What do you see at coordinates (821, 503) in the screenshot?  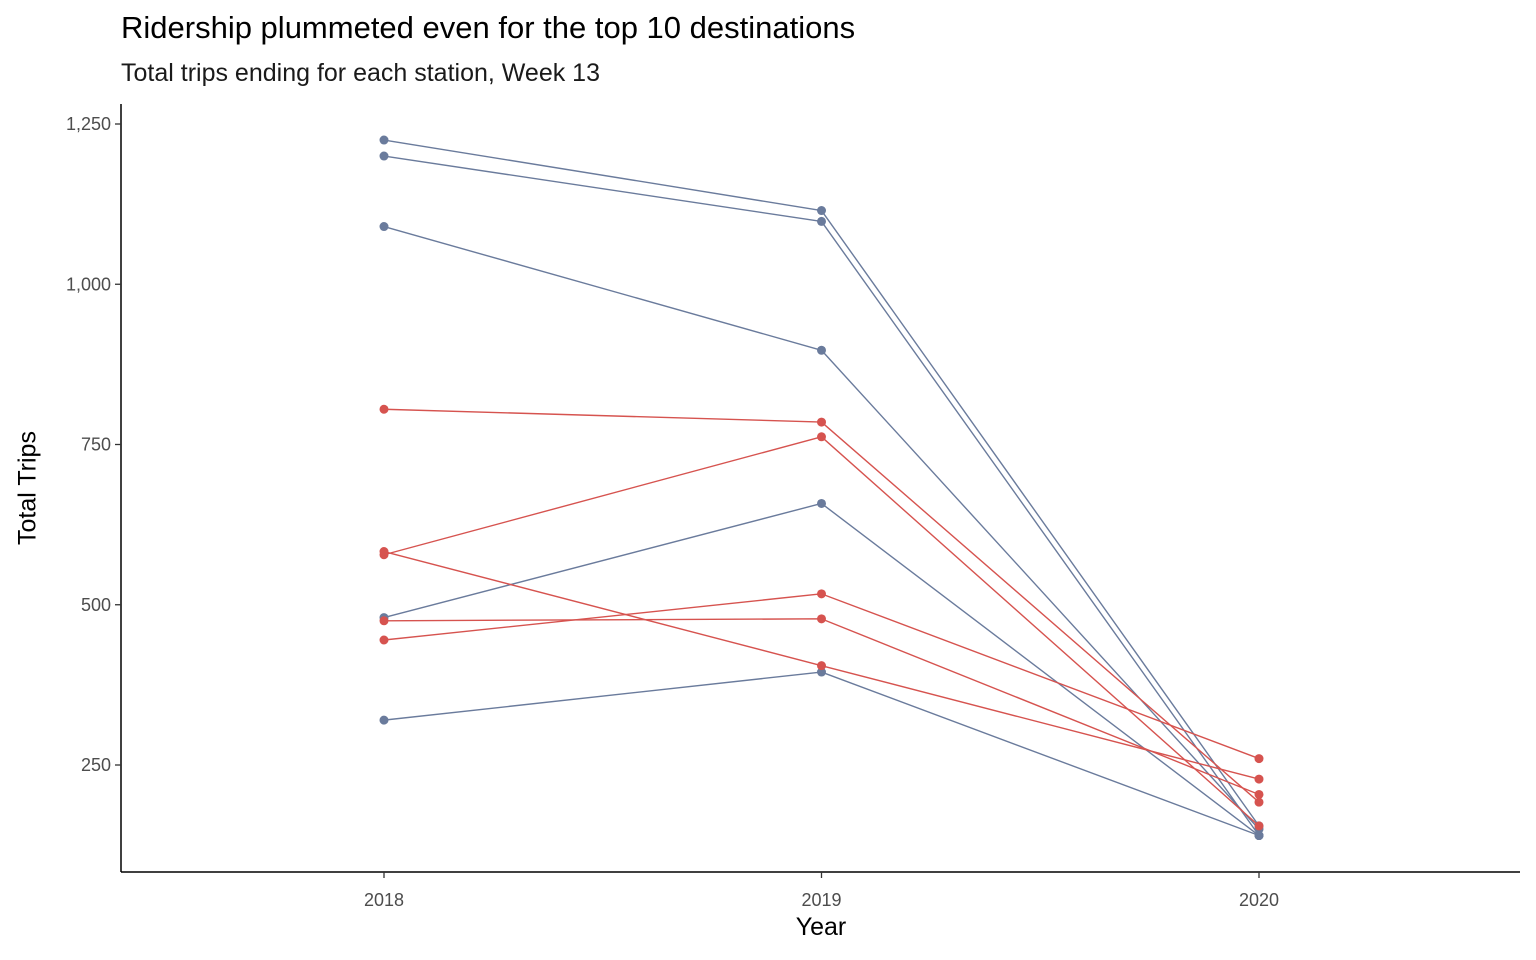 I see `data-point-s4-2019` at bounding box center [821, 503].